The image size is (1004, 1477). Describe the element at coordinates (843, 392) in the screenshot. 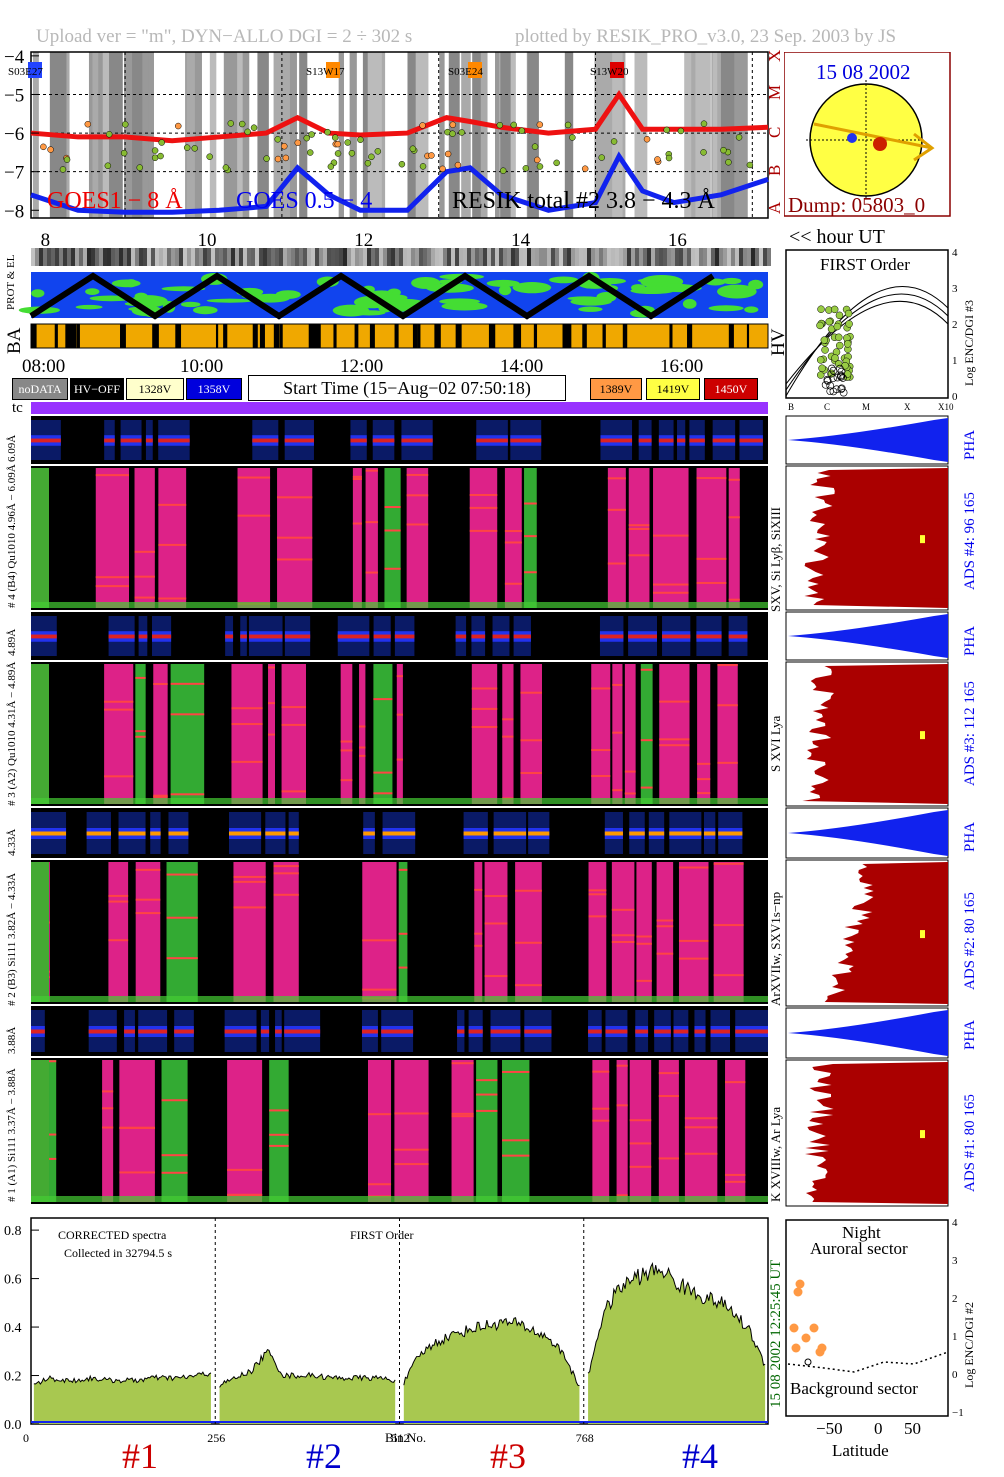

I see `first-order-open-point` at that location.